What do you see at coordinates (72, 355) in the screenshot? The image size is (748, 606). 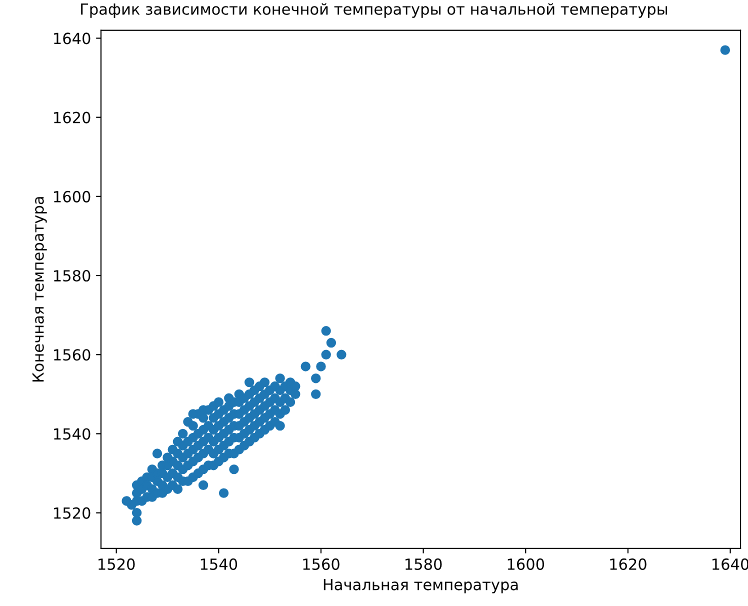 I see `y-tick-label: 1560` at bounding box center [72, 355].